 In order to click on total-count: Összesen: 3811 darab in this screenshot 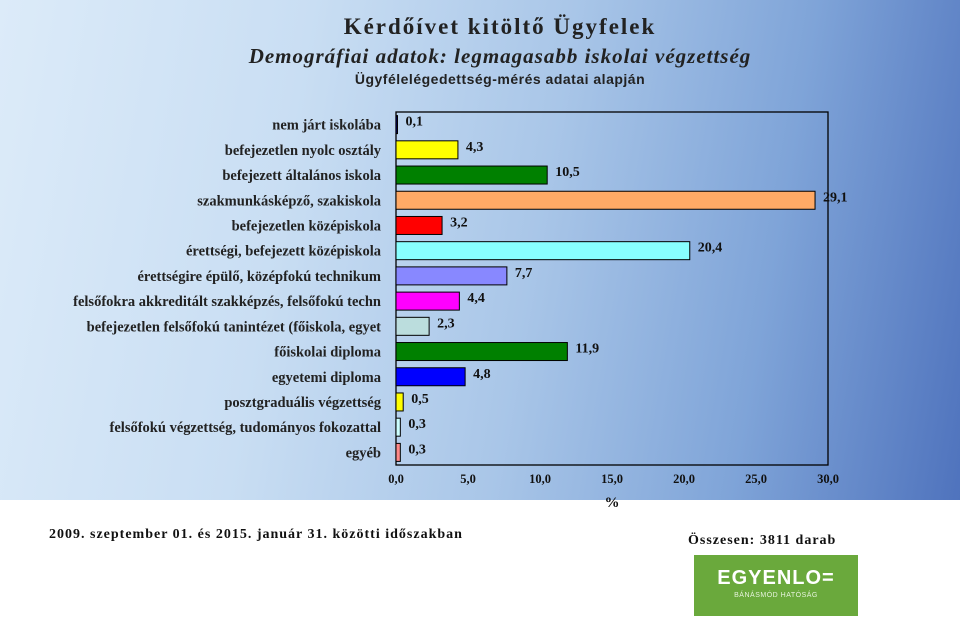, I will do `click(762, 540)`.